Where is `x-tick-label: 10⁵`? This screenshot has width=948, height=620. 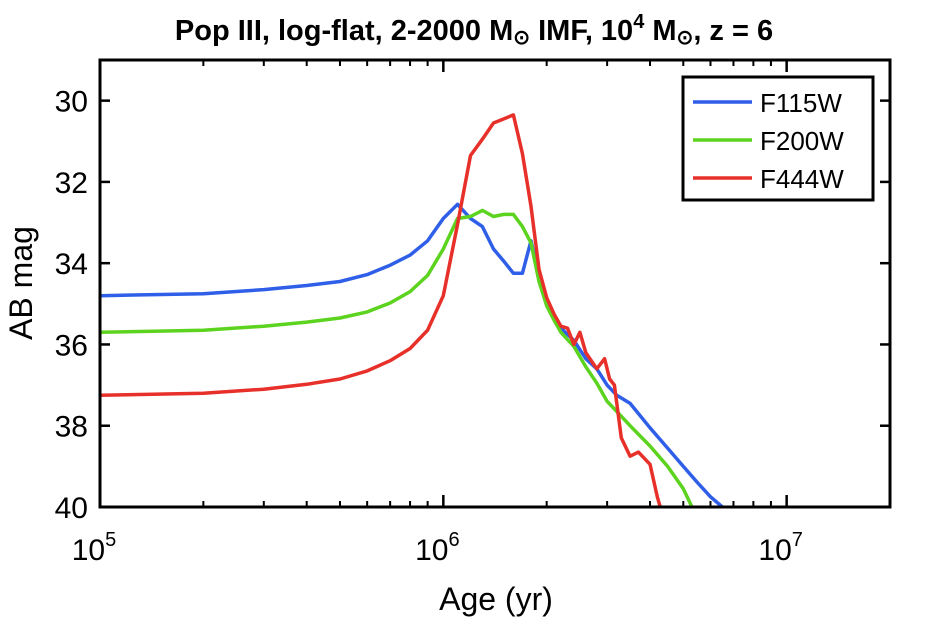 x-tick-label: 10⁵ is located at coordinates (94, 548).